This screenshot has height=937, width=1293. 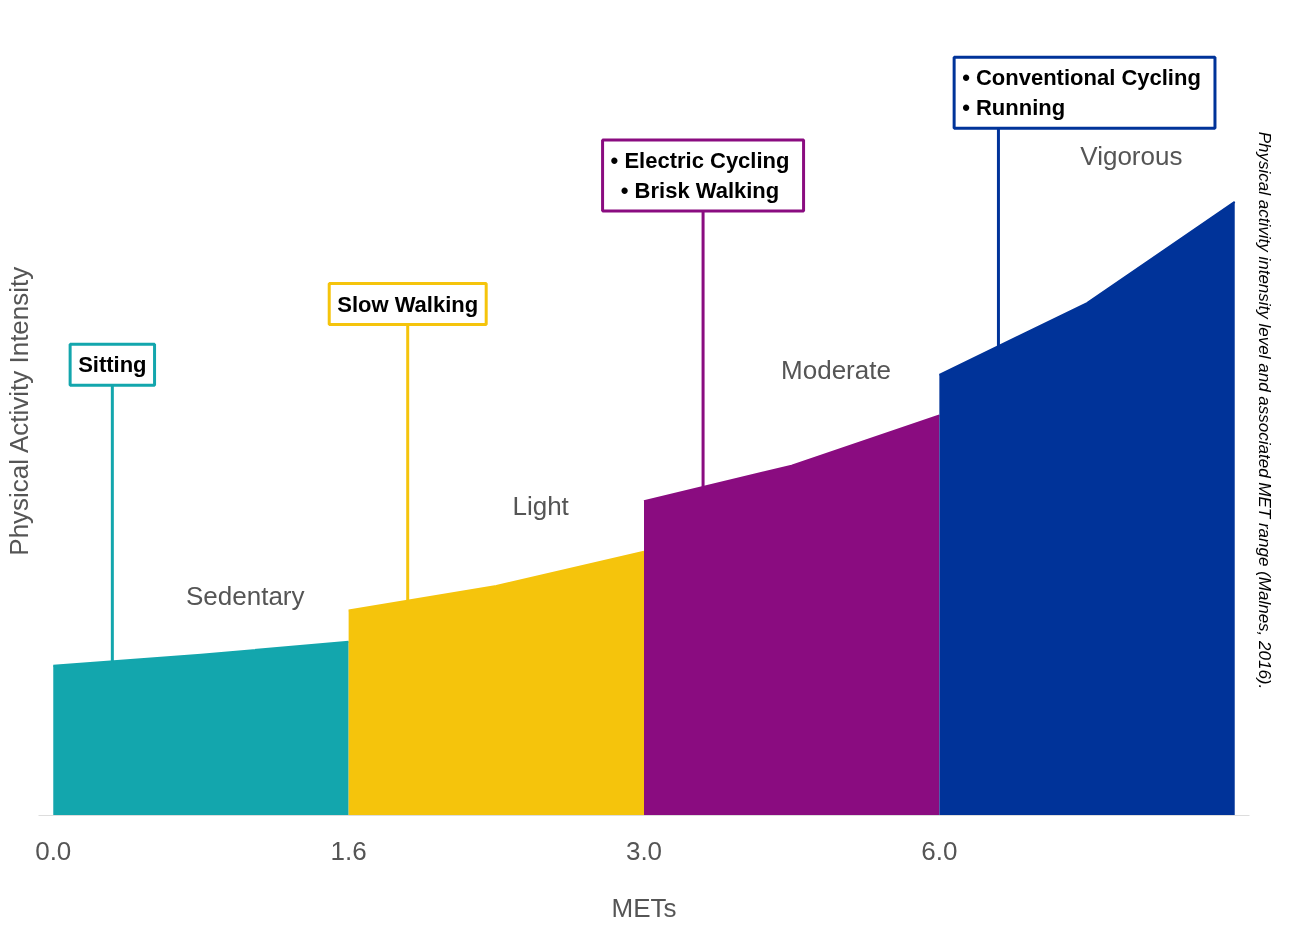 I want to click on x-tick-label: 0.0, so click(x=53, y=850).